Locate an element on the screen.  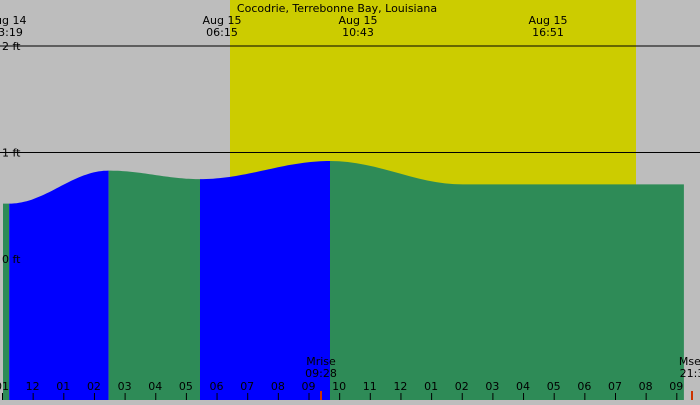
hour-tick-label: 11 is located at coordinates (370, 386).